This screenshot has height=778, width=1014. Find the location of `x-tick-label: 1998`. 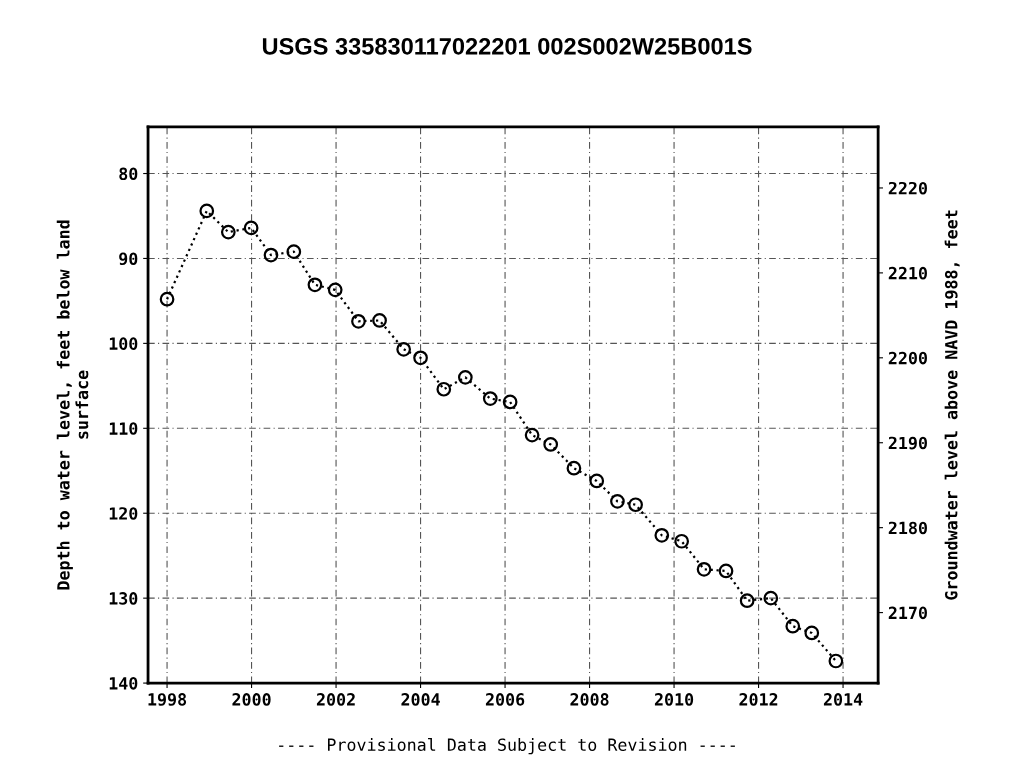

x-tick-label: 1998 is located at coordinates (167, 699).